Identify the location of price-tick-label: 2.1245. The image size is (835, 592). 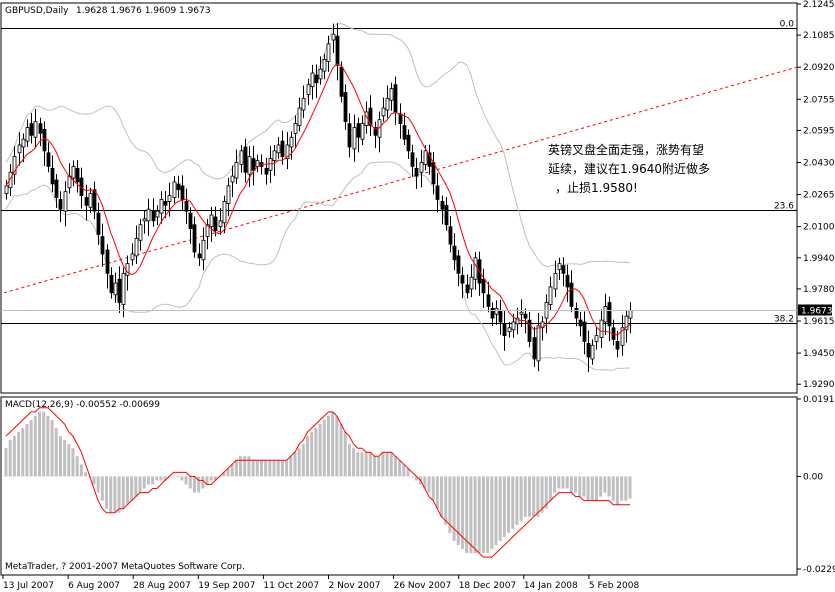
(819, 5).